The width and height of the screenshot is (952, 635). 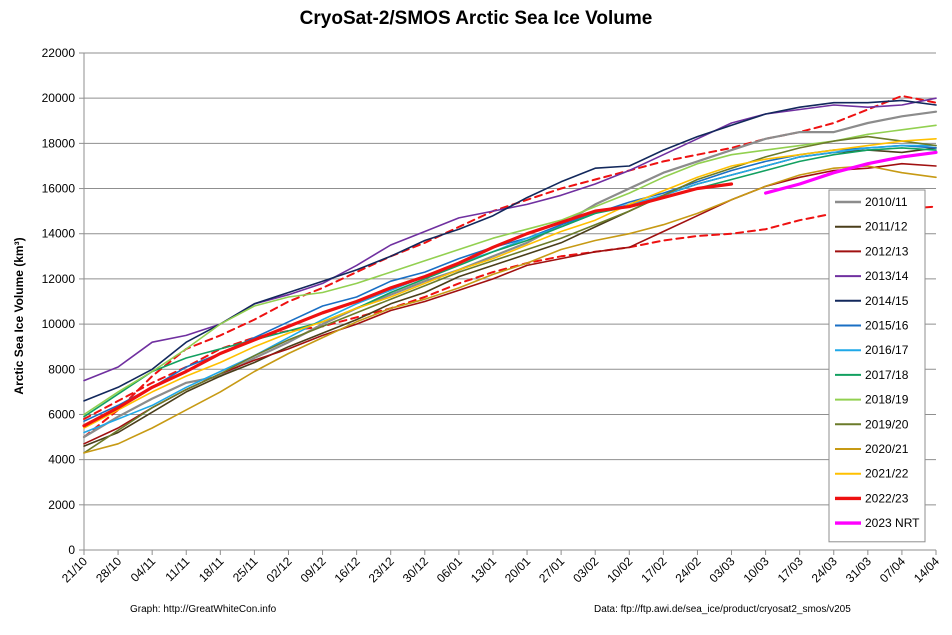 What do you see at coordinates (347, 569) in the screenshot?
I see `x-tick-label: 16/12` at bounding box center [347, 569].